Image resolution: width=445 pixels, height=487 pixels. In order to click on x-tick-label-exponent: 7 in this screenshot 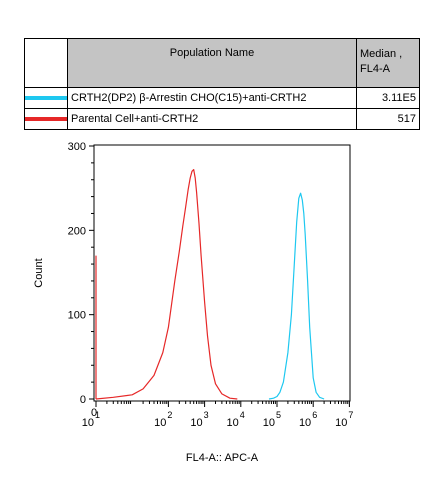, I will do `click(350, 415)`.